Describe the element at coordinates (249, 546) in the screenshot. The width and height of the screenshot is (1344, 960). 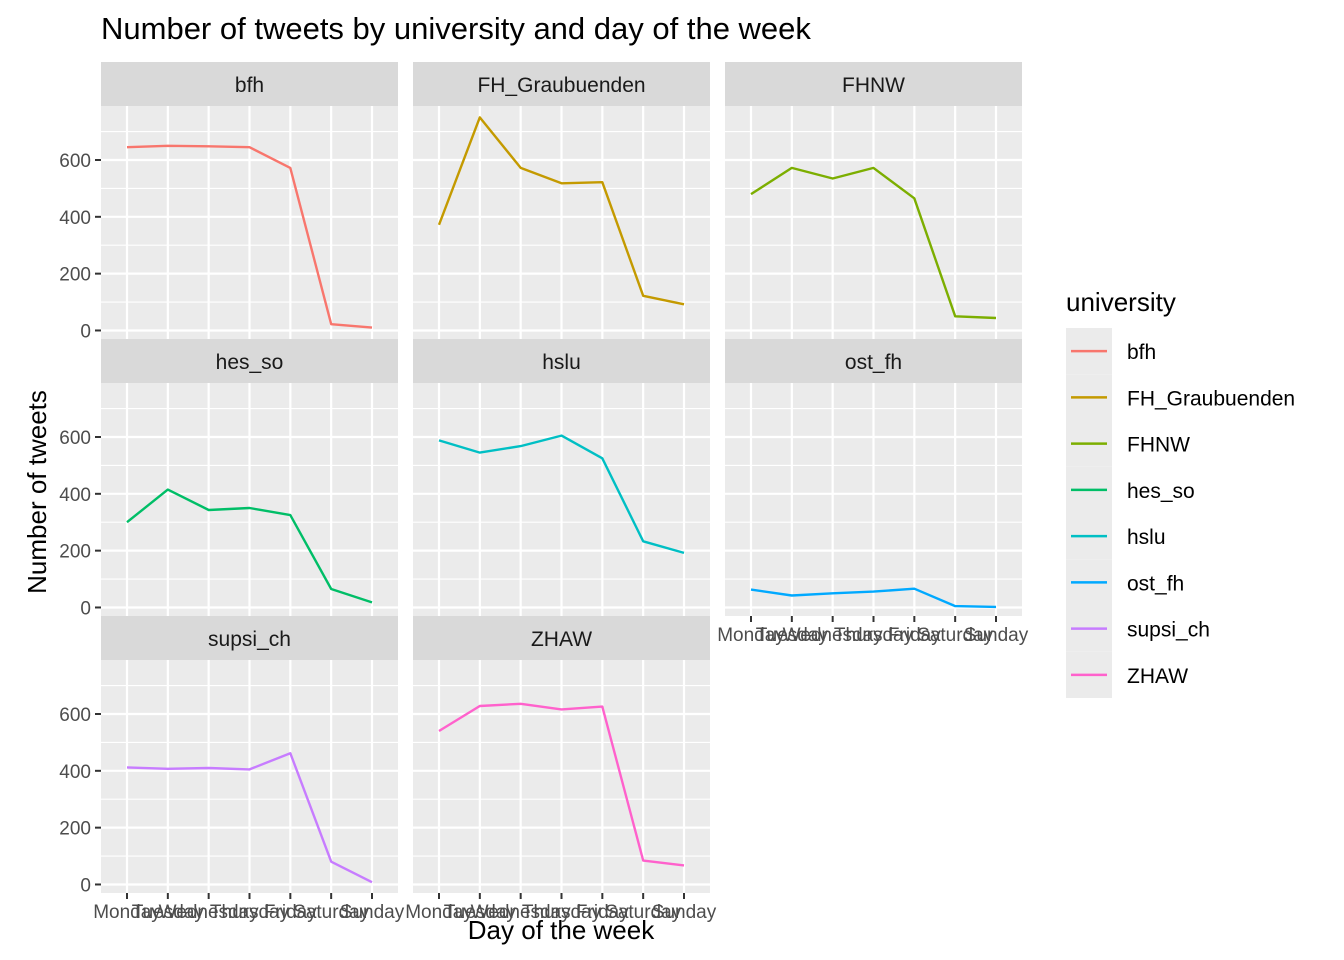
I see `series-line-hes-so` at that location.